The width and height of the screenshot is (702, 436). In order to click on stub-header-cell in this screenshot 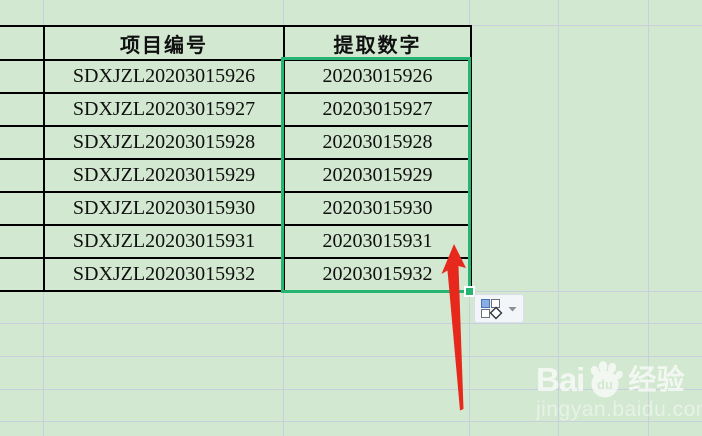, I will do `click(22, 43)`.